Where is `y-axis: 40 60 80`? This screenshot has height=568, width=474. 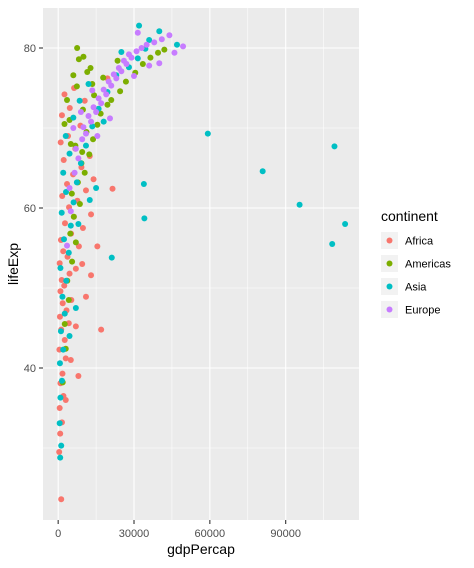 y-axis: 40 60 80 is located at coordinates (33, 209).